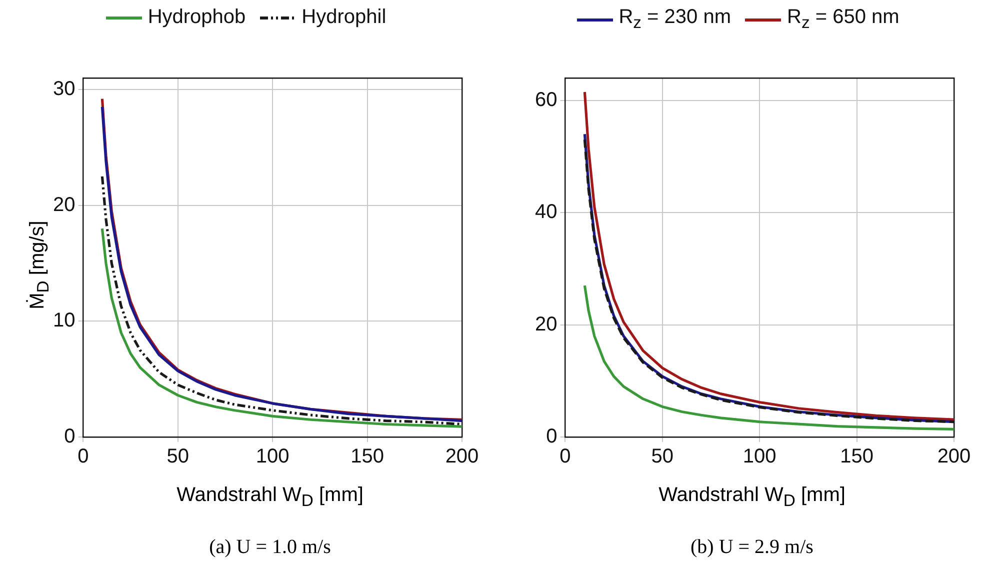  Describe the element at coordinates (64, 321) in the screenshot. I see `y-tick-label: 10` at that location.